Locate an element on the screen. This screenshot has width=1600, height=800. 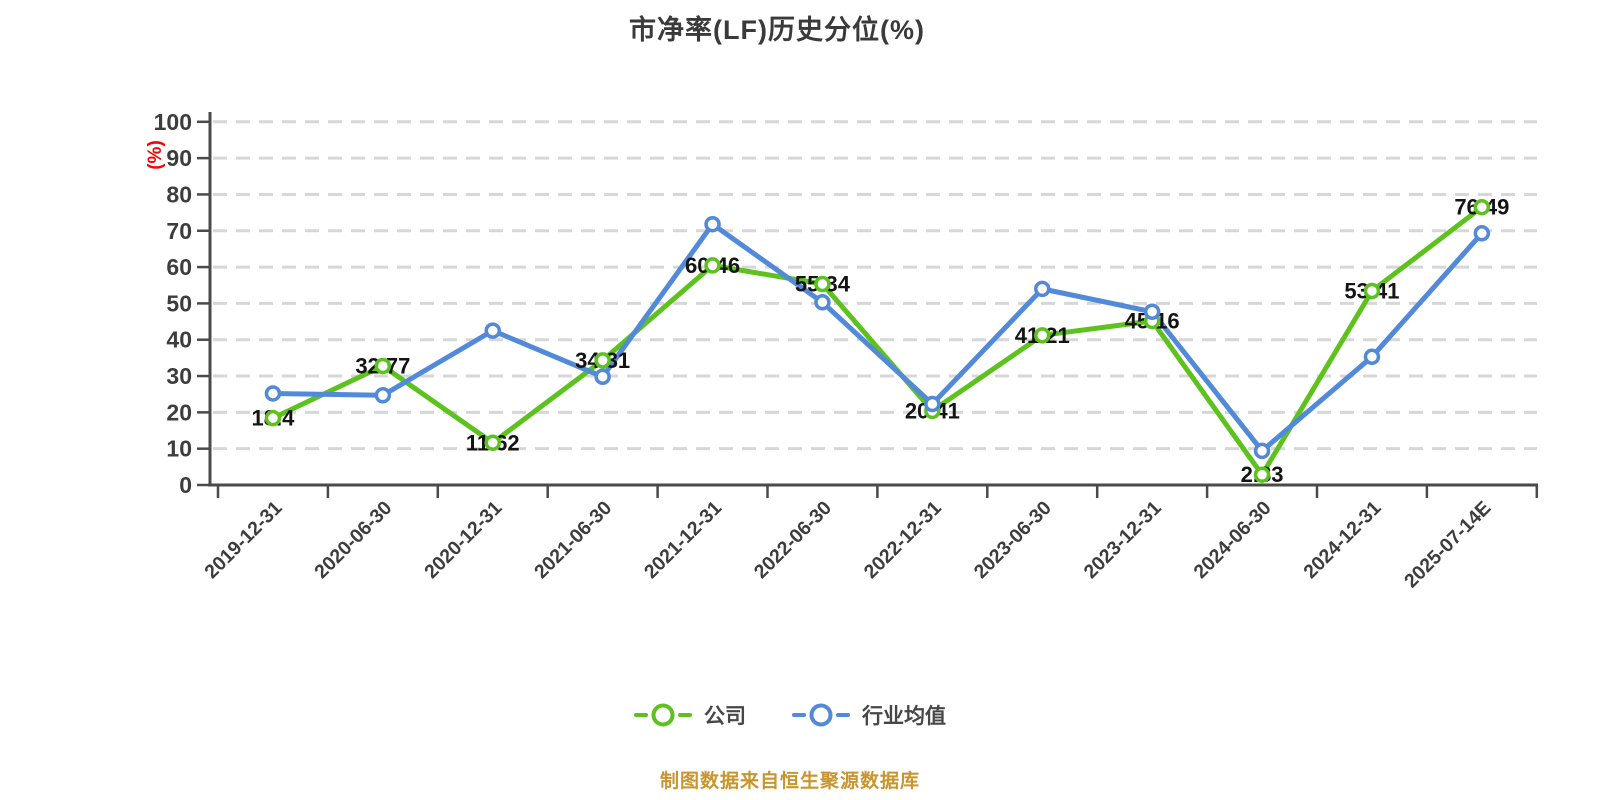
x-tick-label: 2022-06-30 is located at coordinates (793, 540).